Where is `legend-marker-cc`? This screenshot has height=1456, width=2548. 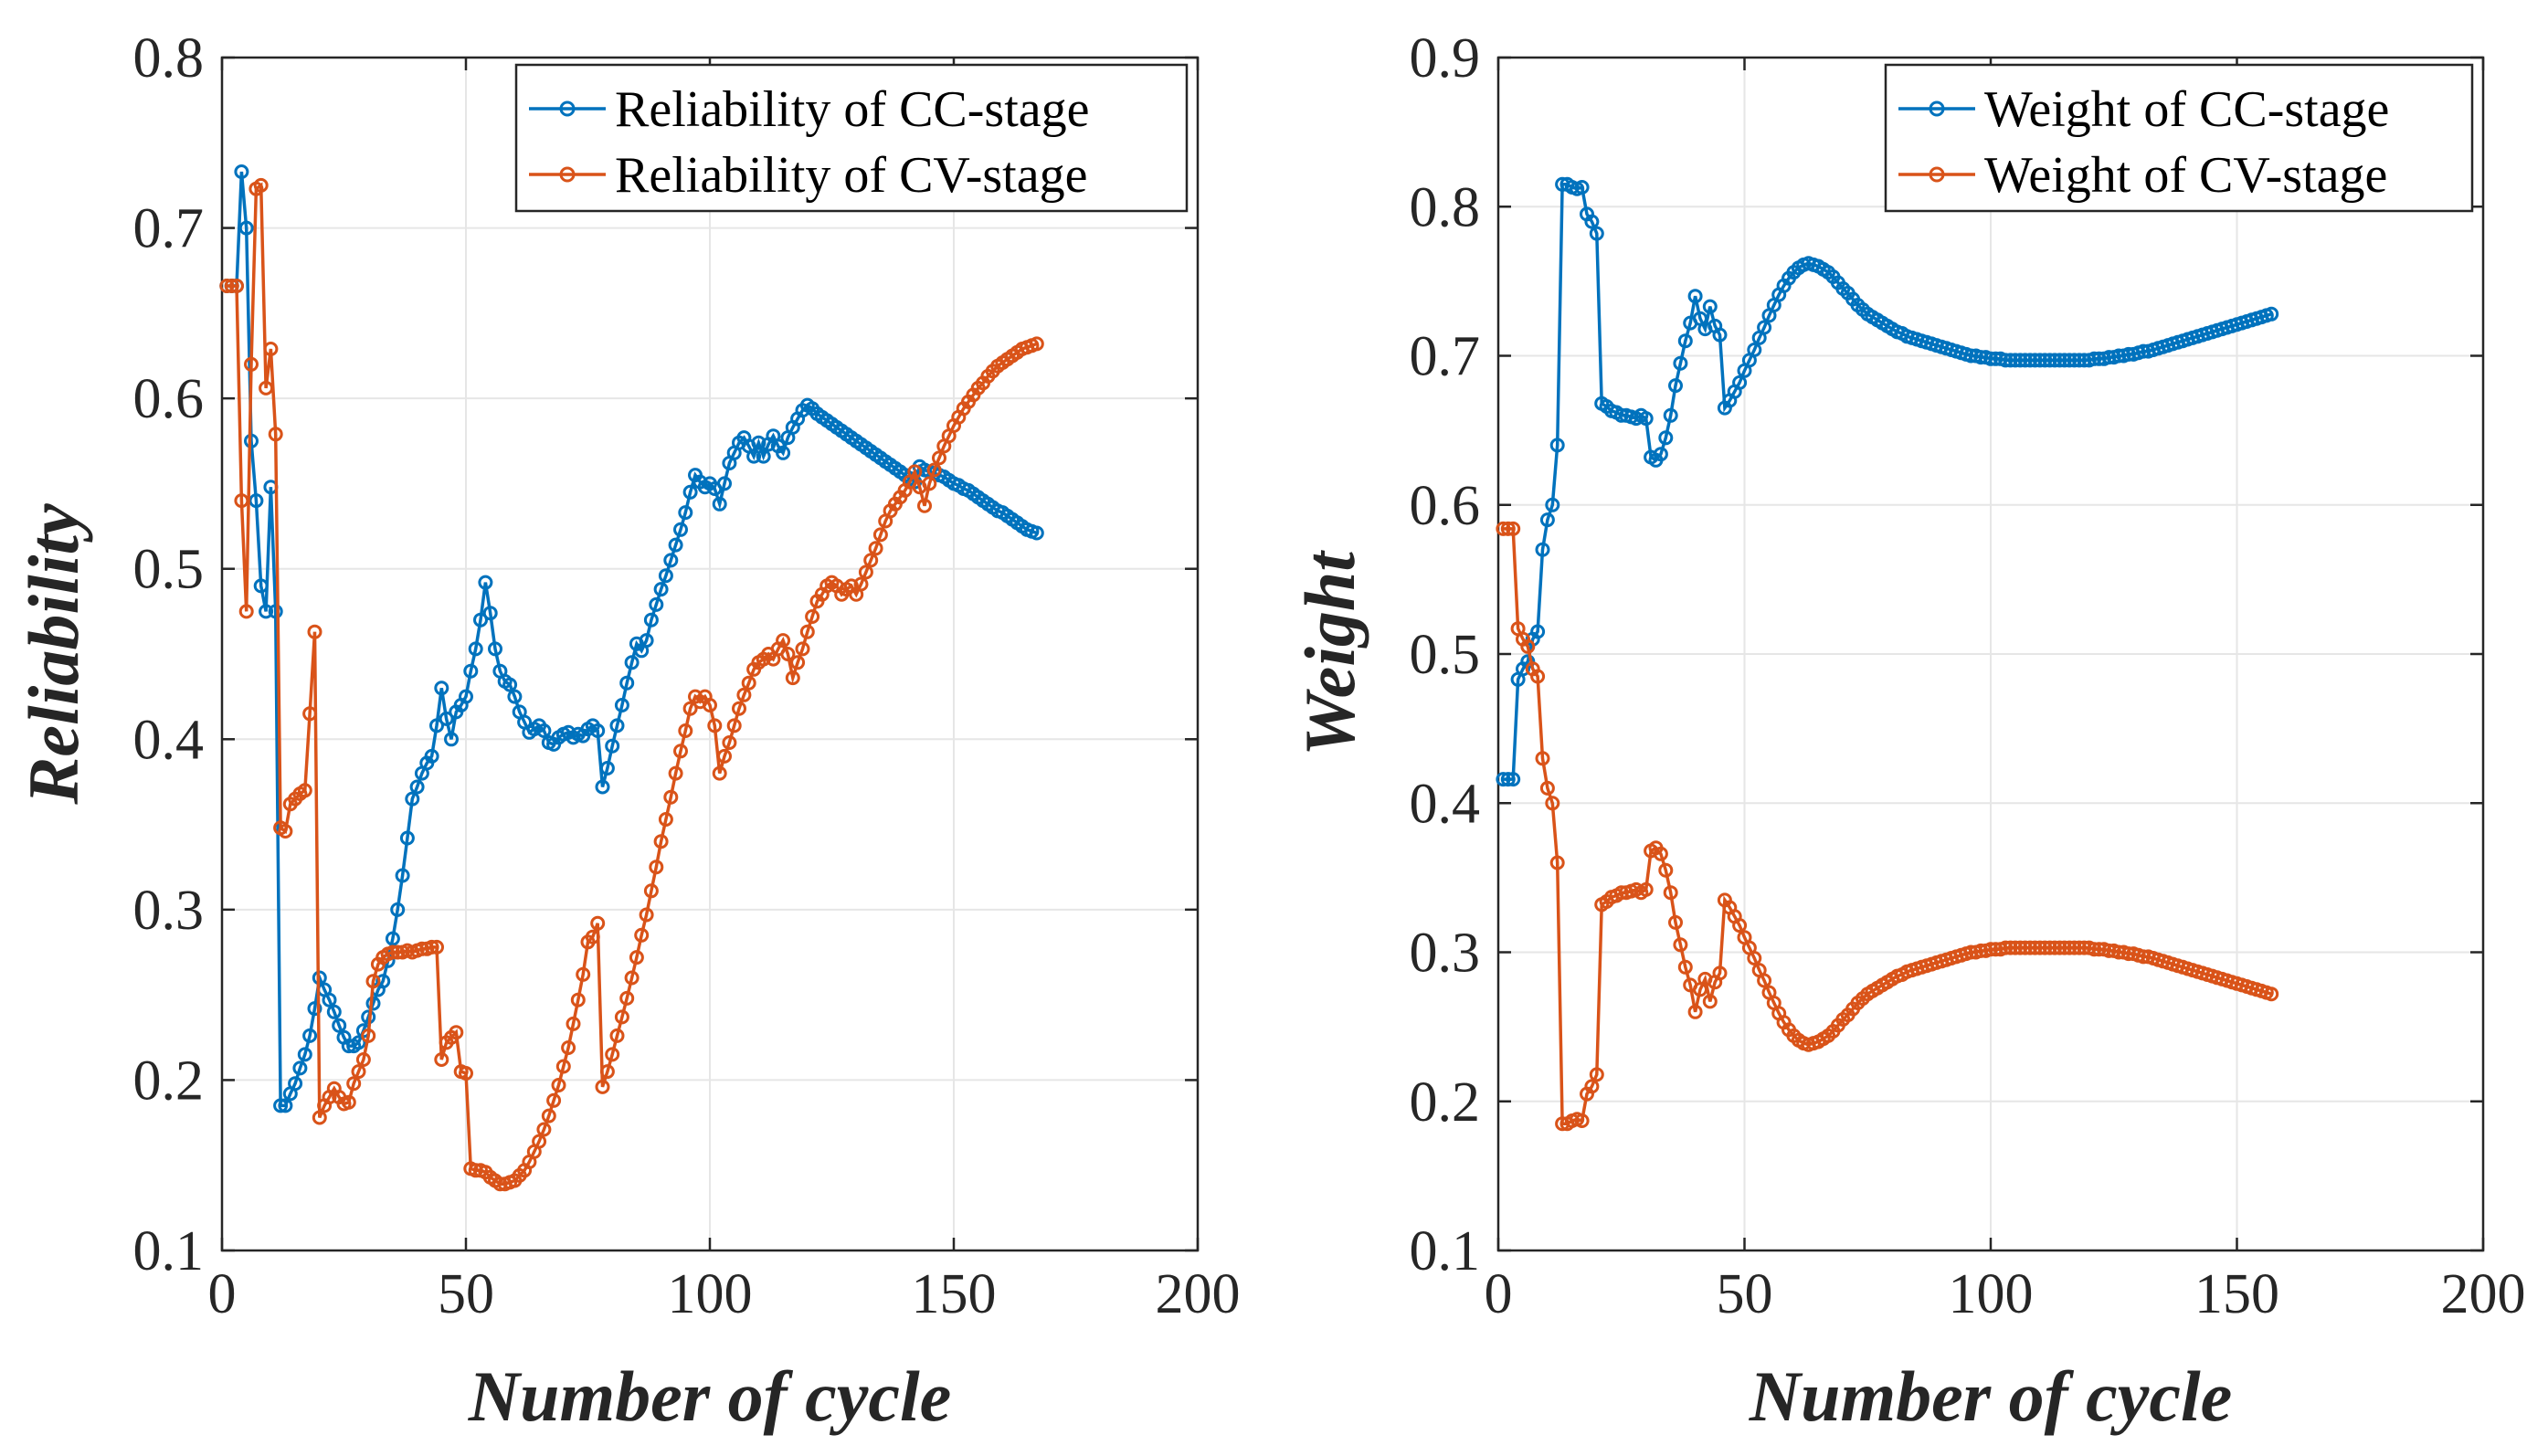
legend-marker-cc is located at coordinates (567, 109).